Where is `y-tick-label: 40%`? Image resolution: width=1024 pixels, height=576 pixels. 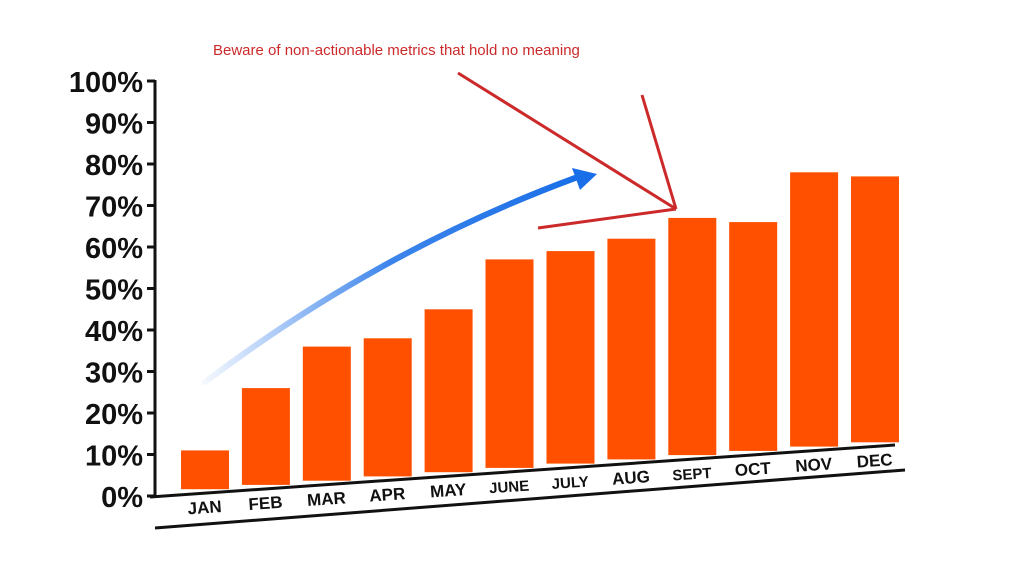 y-tick-label: 40% is located at coordinates (114, 332).